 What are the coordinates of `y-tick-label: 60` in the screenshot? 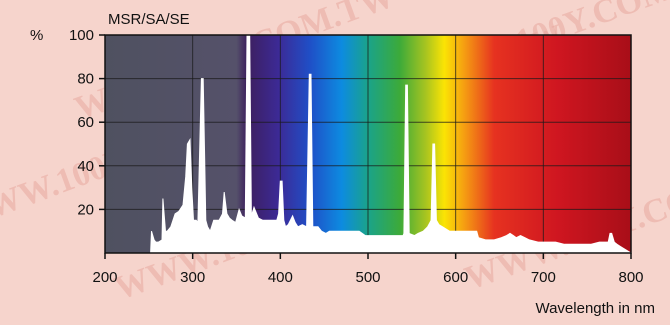 It's located at (85, 122).